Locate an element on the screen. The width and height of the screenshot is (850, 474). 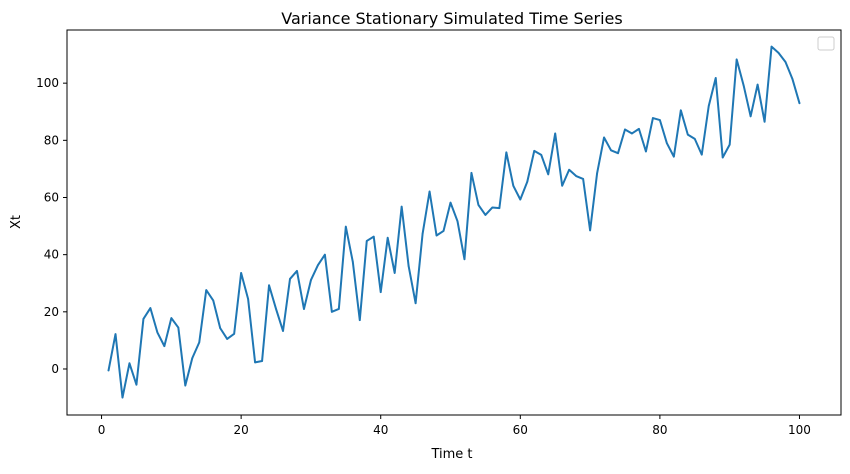
x-tick-label: 80 is located at coordinates (659, 430).